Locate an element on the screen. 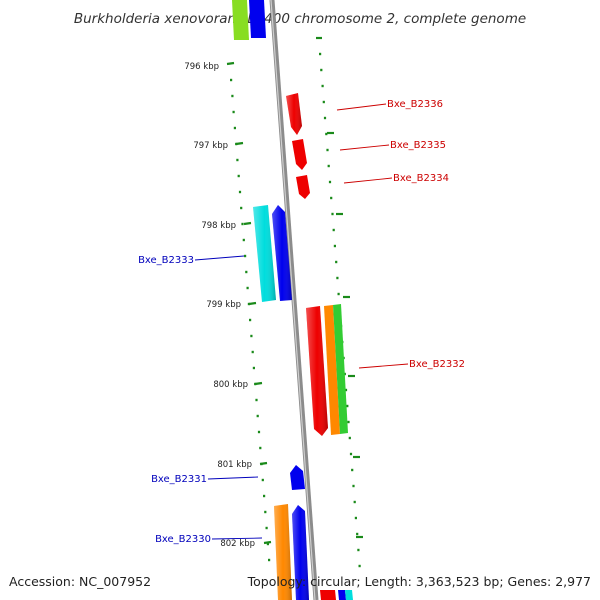 The width and height of the screenshot is (600, 600). chromosome-backbone is located at coordinates (294, 300).